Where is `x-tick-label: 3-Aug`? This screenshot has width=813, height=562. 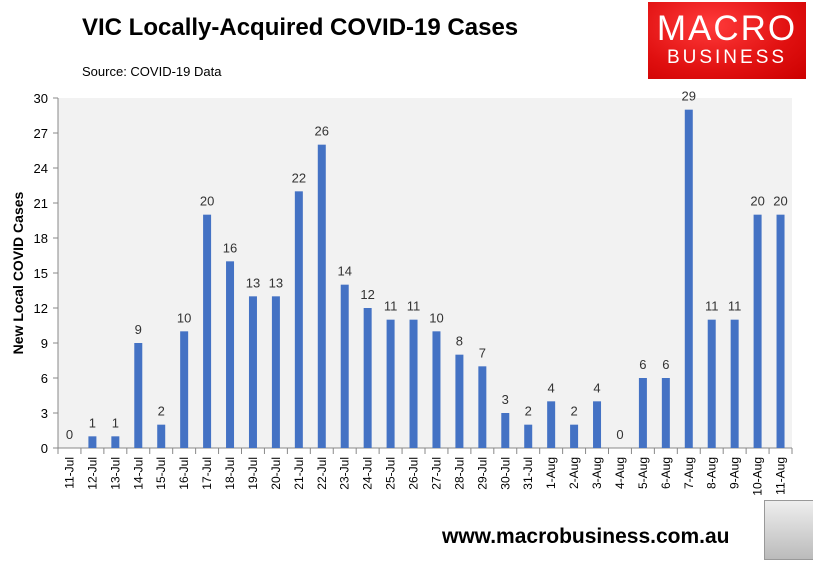
x-tick-label: 3-Aug is located at coordinates (597, 473).